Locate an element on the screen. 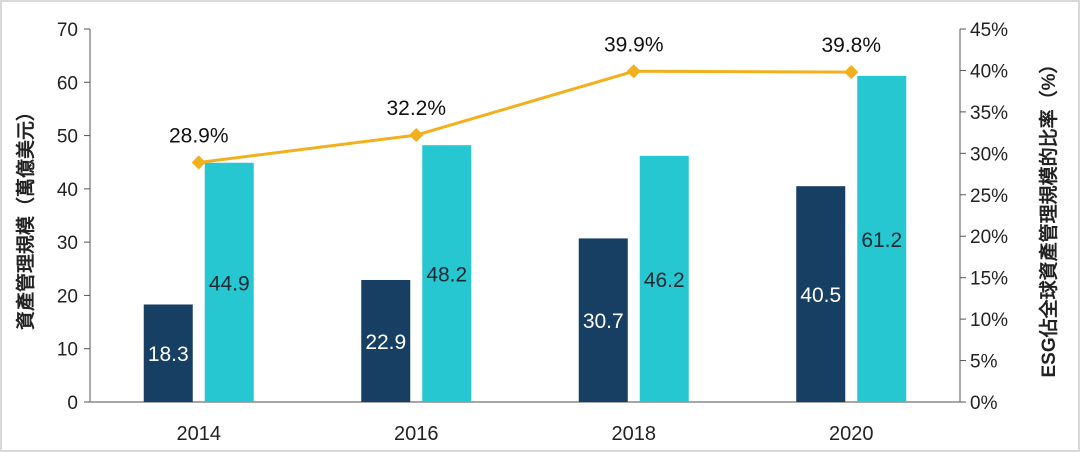  y2-tick-label: 10% is located at coordinates (989, 320).